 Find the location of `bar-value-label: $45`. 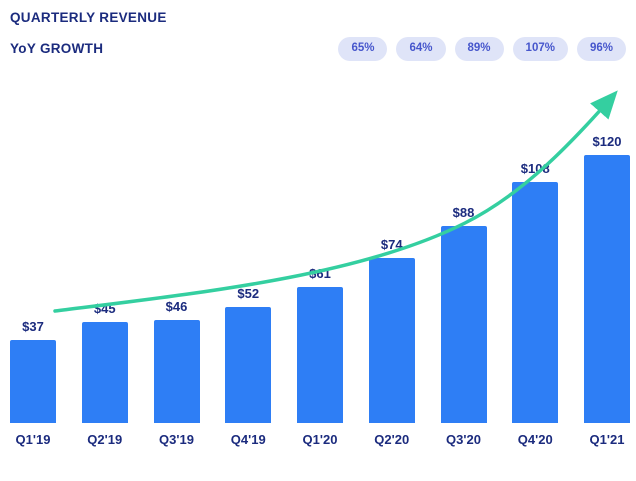

bar-value-label: $45 is located at coordinates (104, 308).